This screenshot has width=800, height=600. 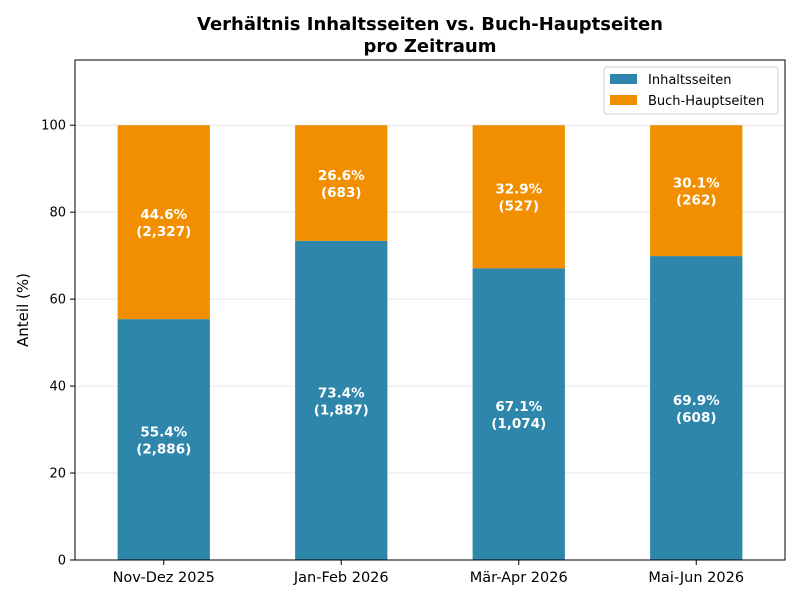 What do you see at coordinates (341, 410) in the screenshot?
I see `data-label-count: (1,887)` at bounding box center [341, 410].